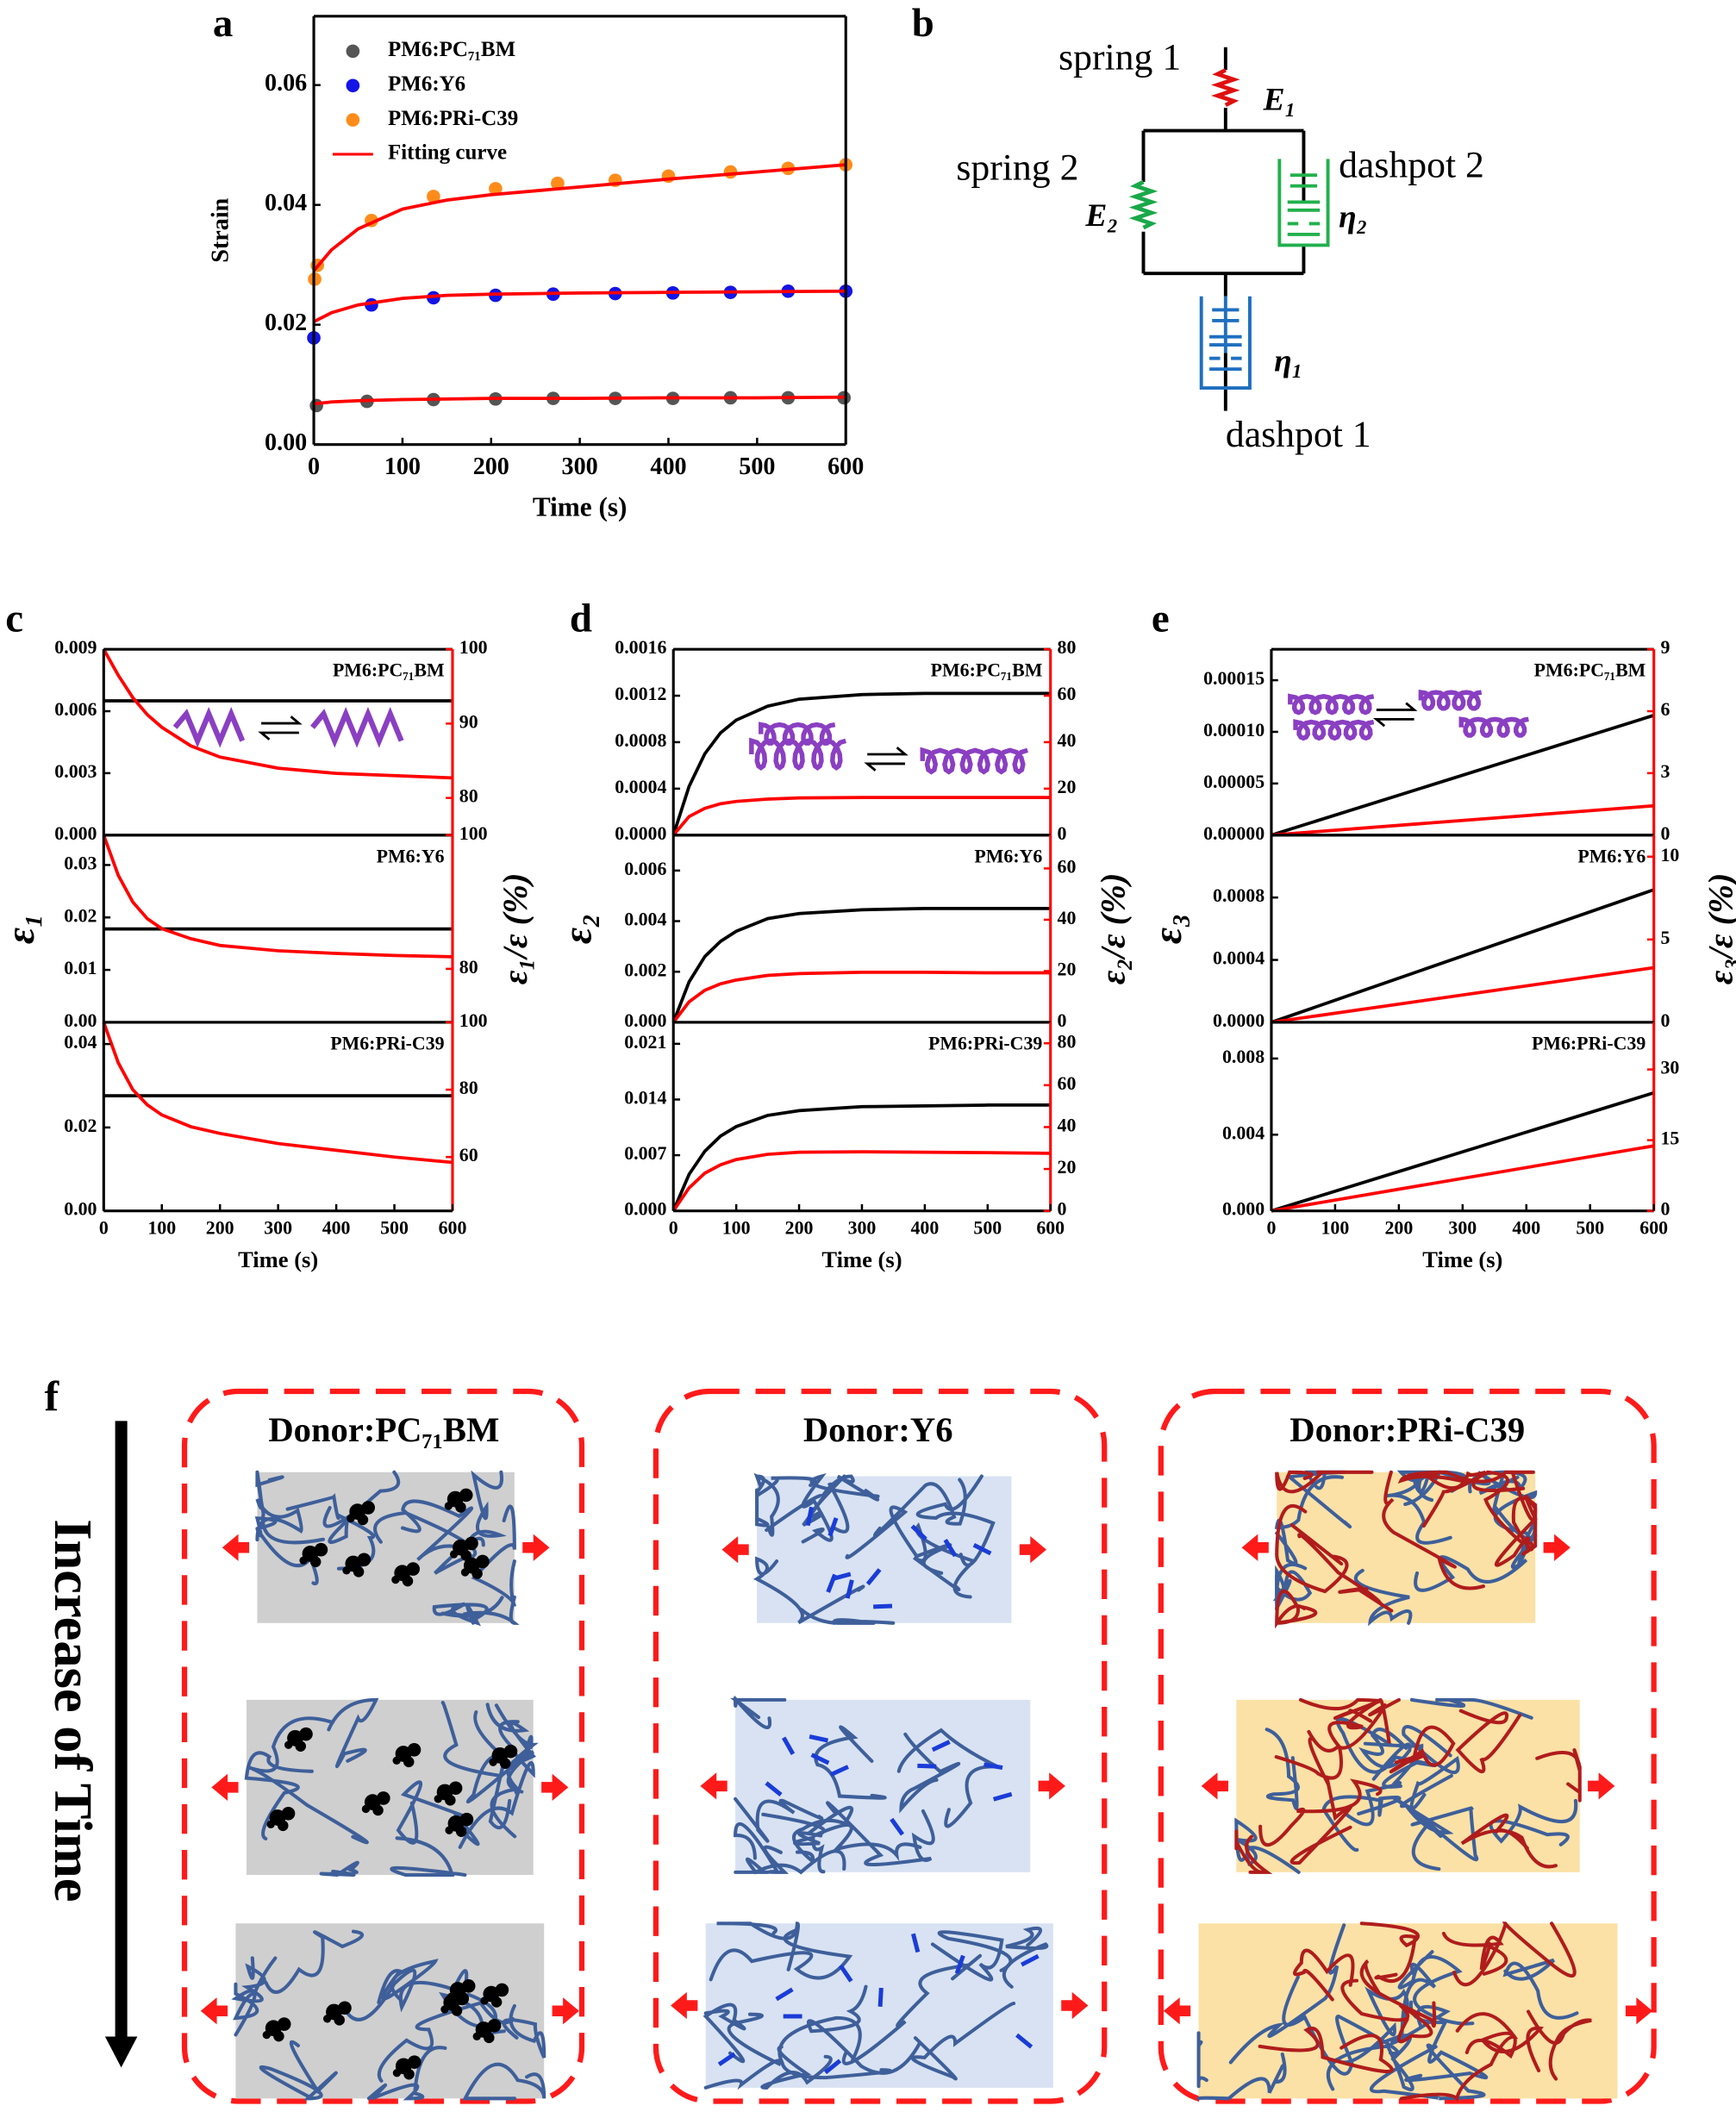  I want to click on y-tick-label: 0.00, so click(80, 1021).